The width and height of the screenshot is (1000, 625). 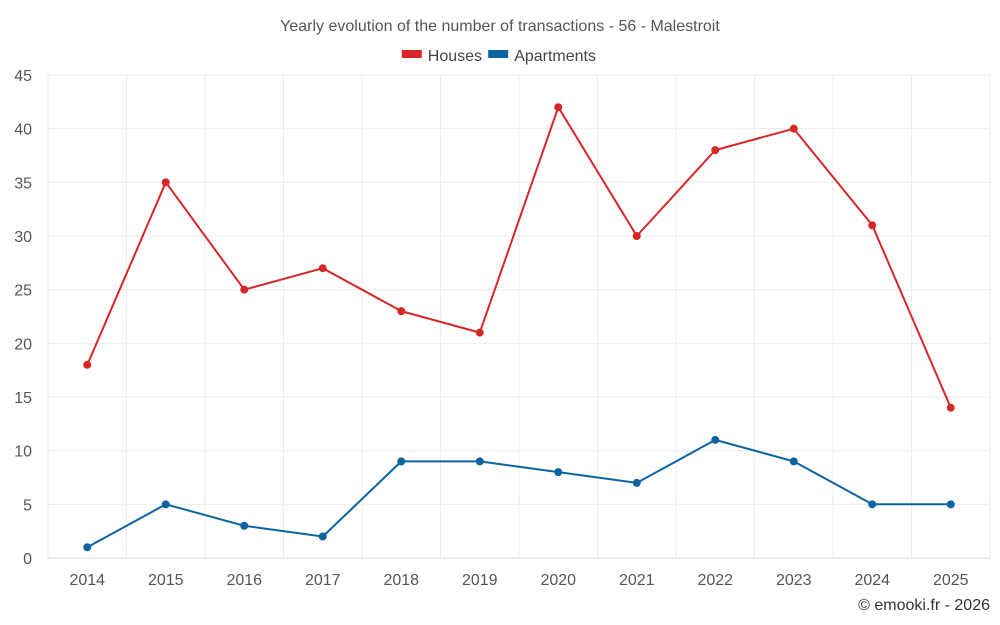 I want to click on x-tick-label: 2016, so click(x=244, y=580).